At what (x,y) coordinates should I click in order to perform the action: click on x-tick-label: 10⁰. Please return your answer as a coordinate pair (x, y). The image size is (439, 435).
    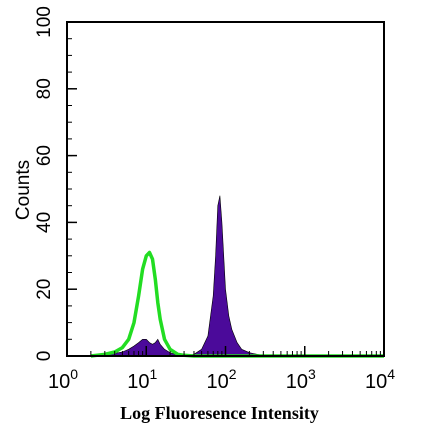
    Looking at the image, I should click on (63, 379).